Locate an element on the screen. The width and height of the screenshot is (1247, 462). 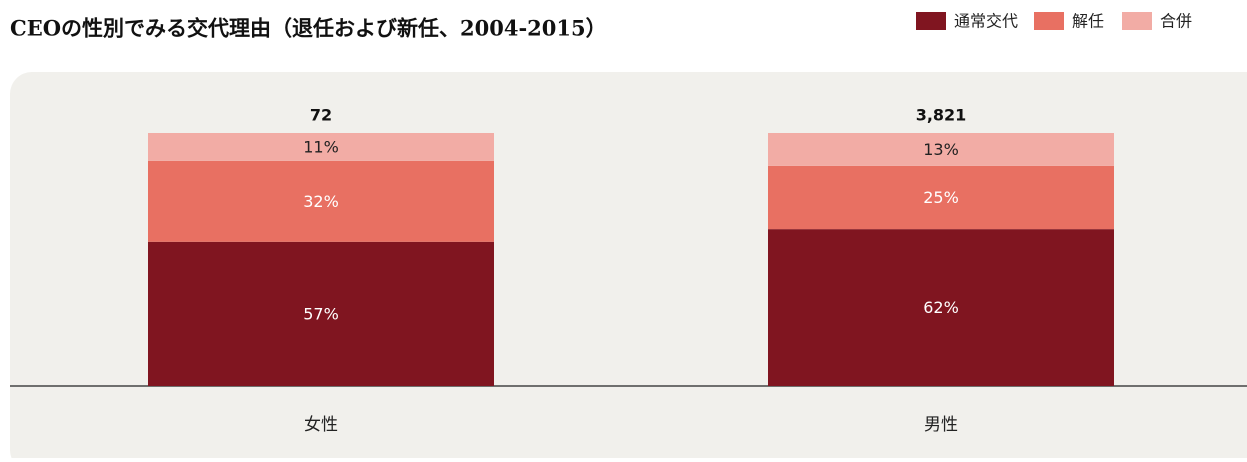
data-label: 57% is located at coordinates (321, 313).